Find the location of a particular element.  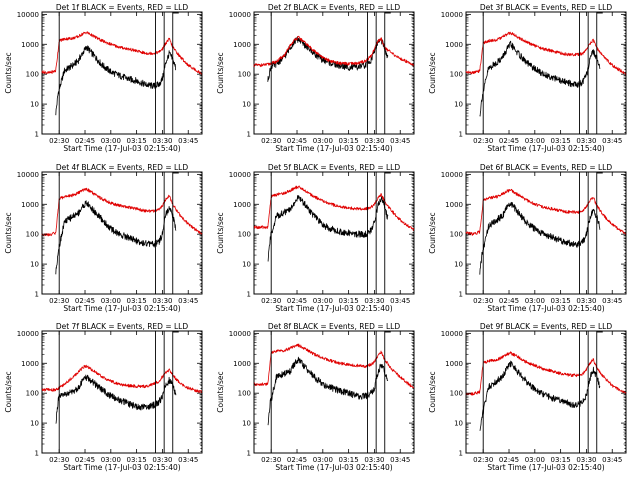

panel-title: Det 7f BLACK = Events, RED = LLD is located at coordinates (122, 326).